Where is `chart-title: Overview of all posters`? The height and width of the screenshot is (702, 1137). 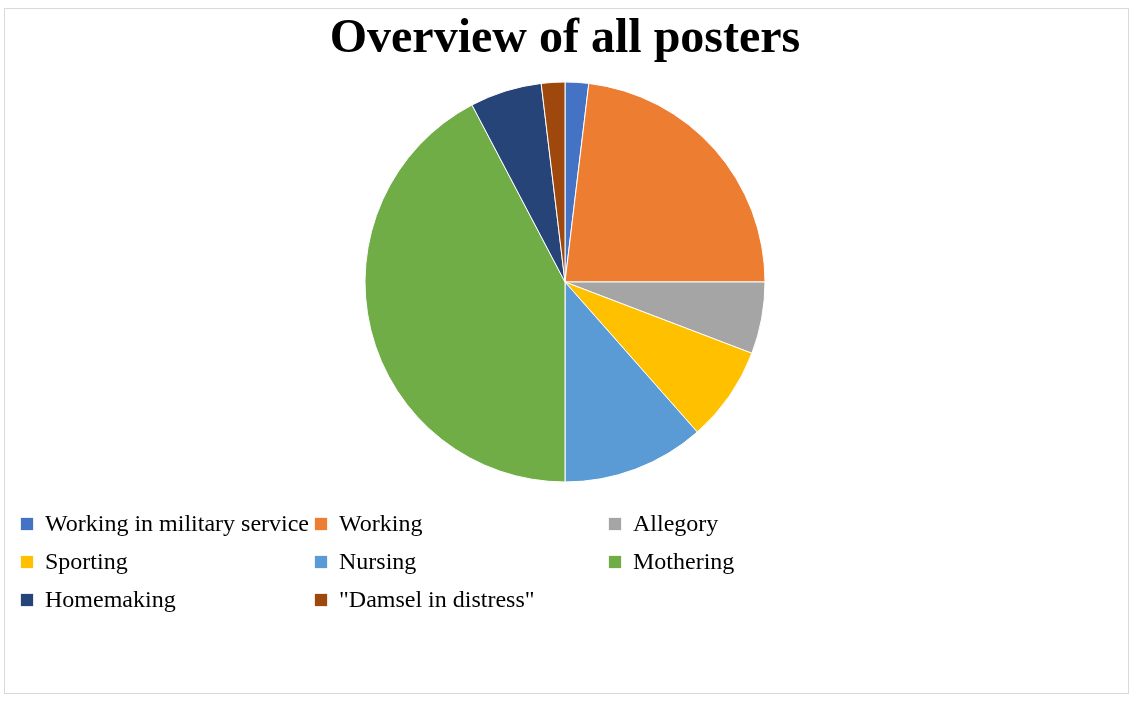 chart-title: Overview of all posters is located at coordinates (565, 35).